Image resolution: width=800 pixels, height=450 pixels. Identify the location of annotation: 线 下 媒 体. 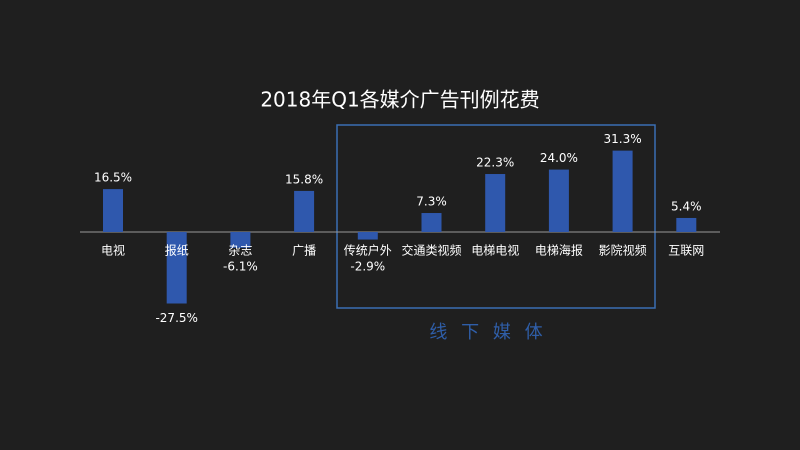
(487, 332).